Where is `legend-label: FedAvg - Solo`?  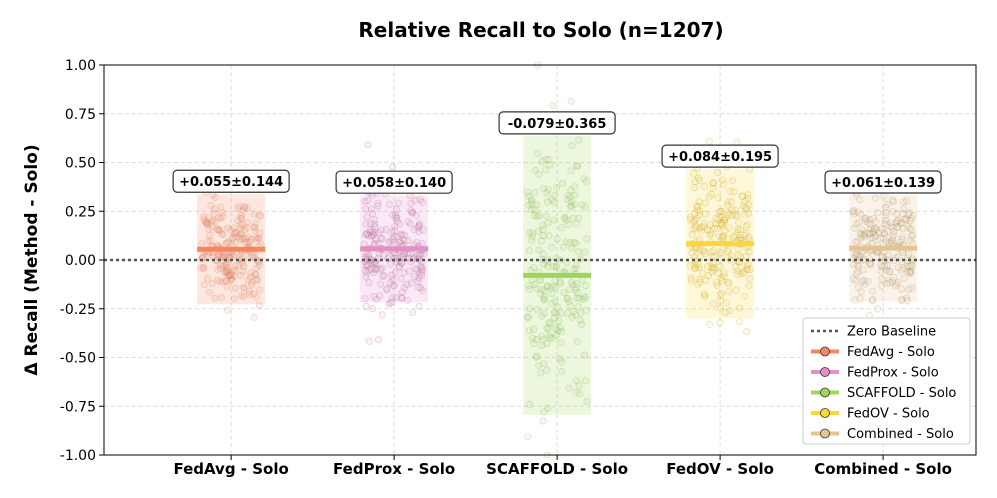
legend-label: FedAvg - Solo is located at coordinates (891, 352).